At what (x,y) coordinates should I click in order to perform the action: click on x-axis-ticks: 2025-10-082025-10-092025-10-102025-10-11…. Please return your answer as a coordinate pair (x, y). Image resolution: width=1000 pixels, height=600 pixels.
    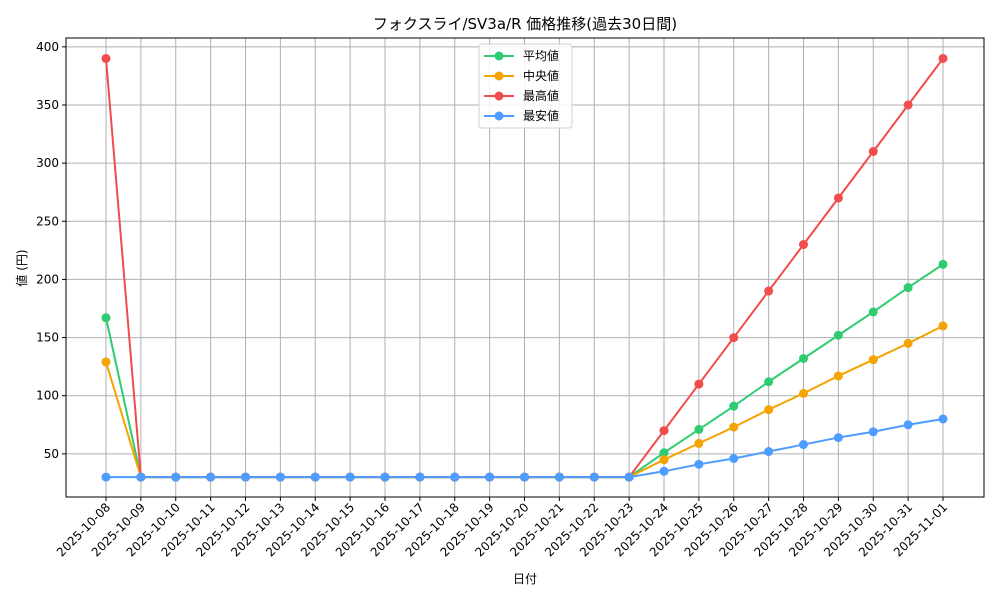
    Looking at the image, I should click on (502, 528).